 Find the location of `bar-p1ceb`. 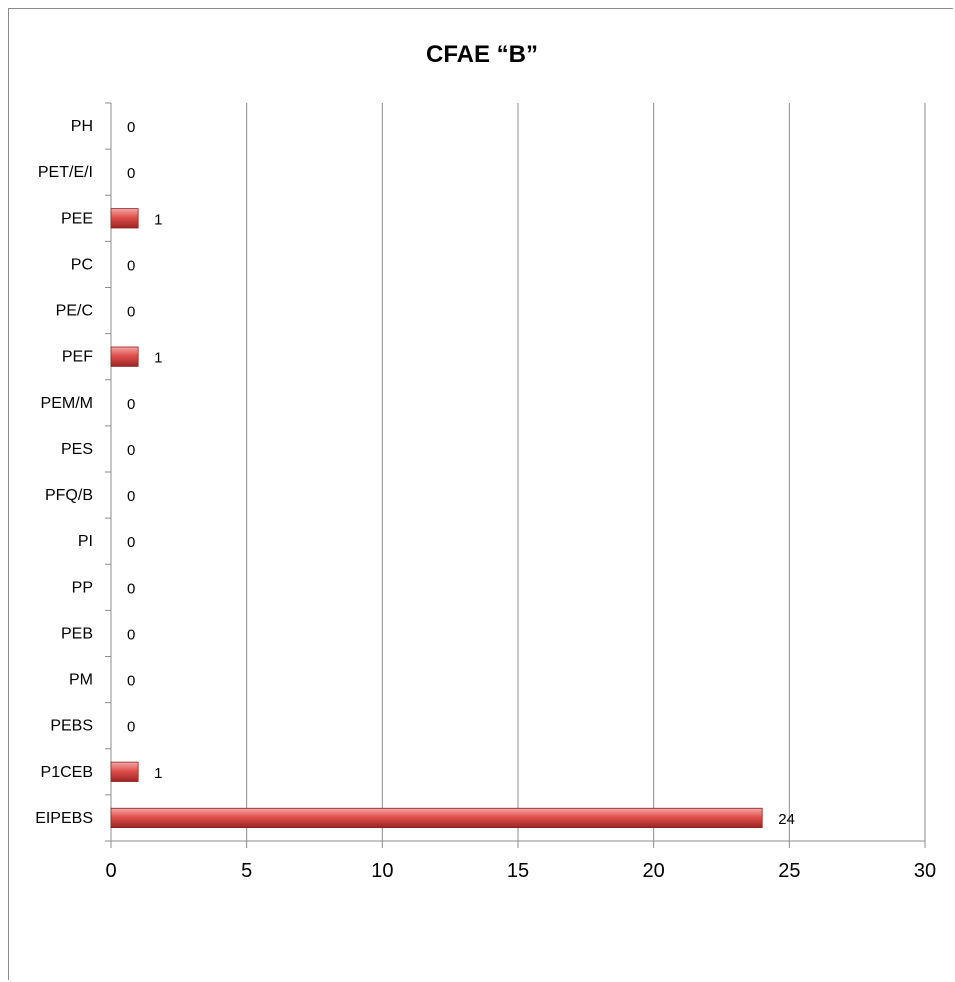

bar-p1ceb is located at coordinates (124, 771).